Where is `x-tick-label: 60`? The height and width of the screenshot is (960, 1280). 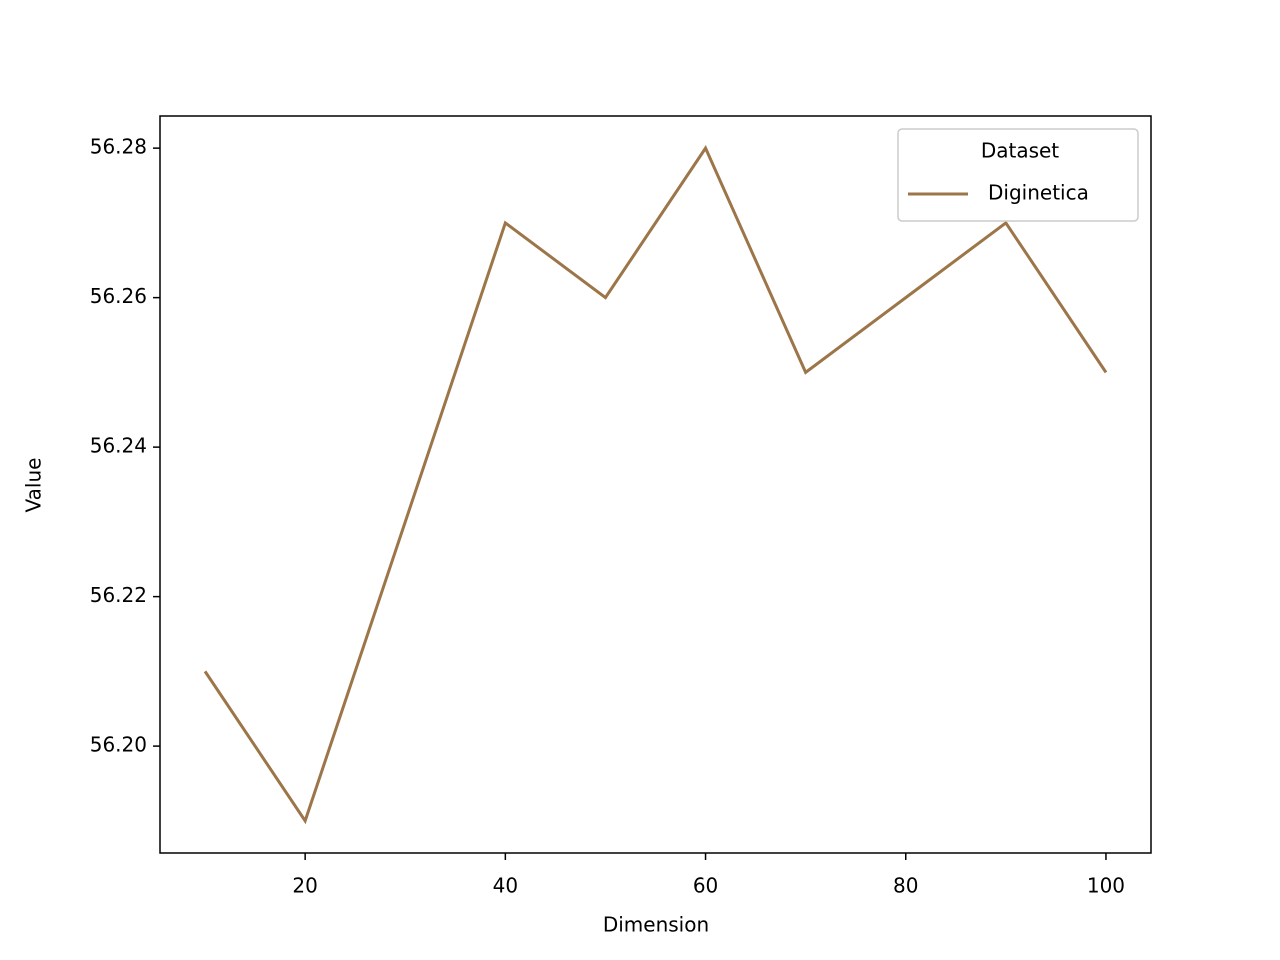 x-tick-label: 60 is located at coordinates (705, 886).